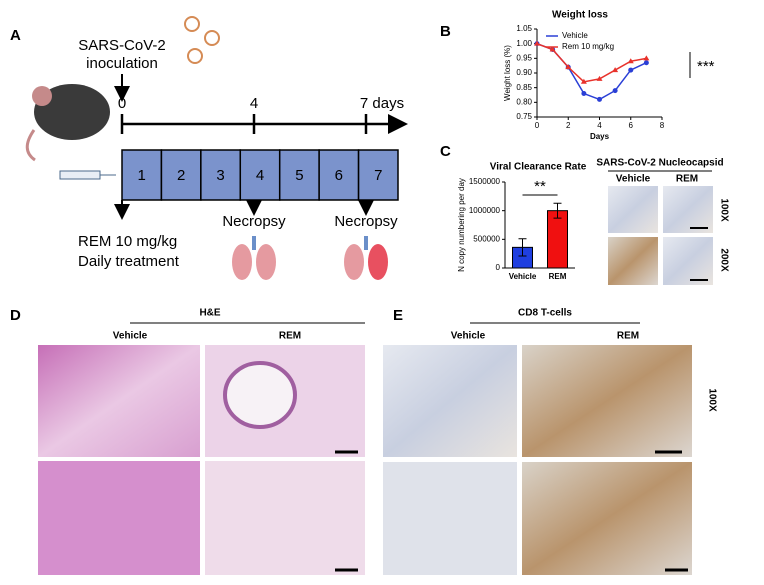 The height and width of the screenshot is (585, 764). Describe the element at coordinates (660, 235) in the screenshot. I see `micrographs` at that location.